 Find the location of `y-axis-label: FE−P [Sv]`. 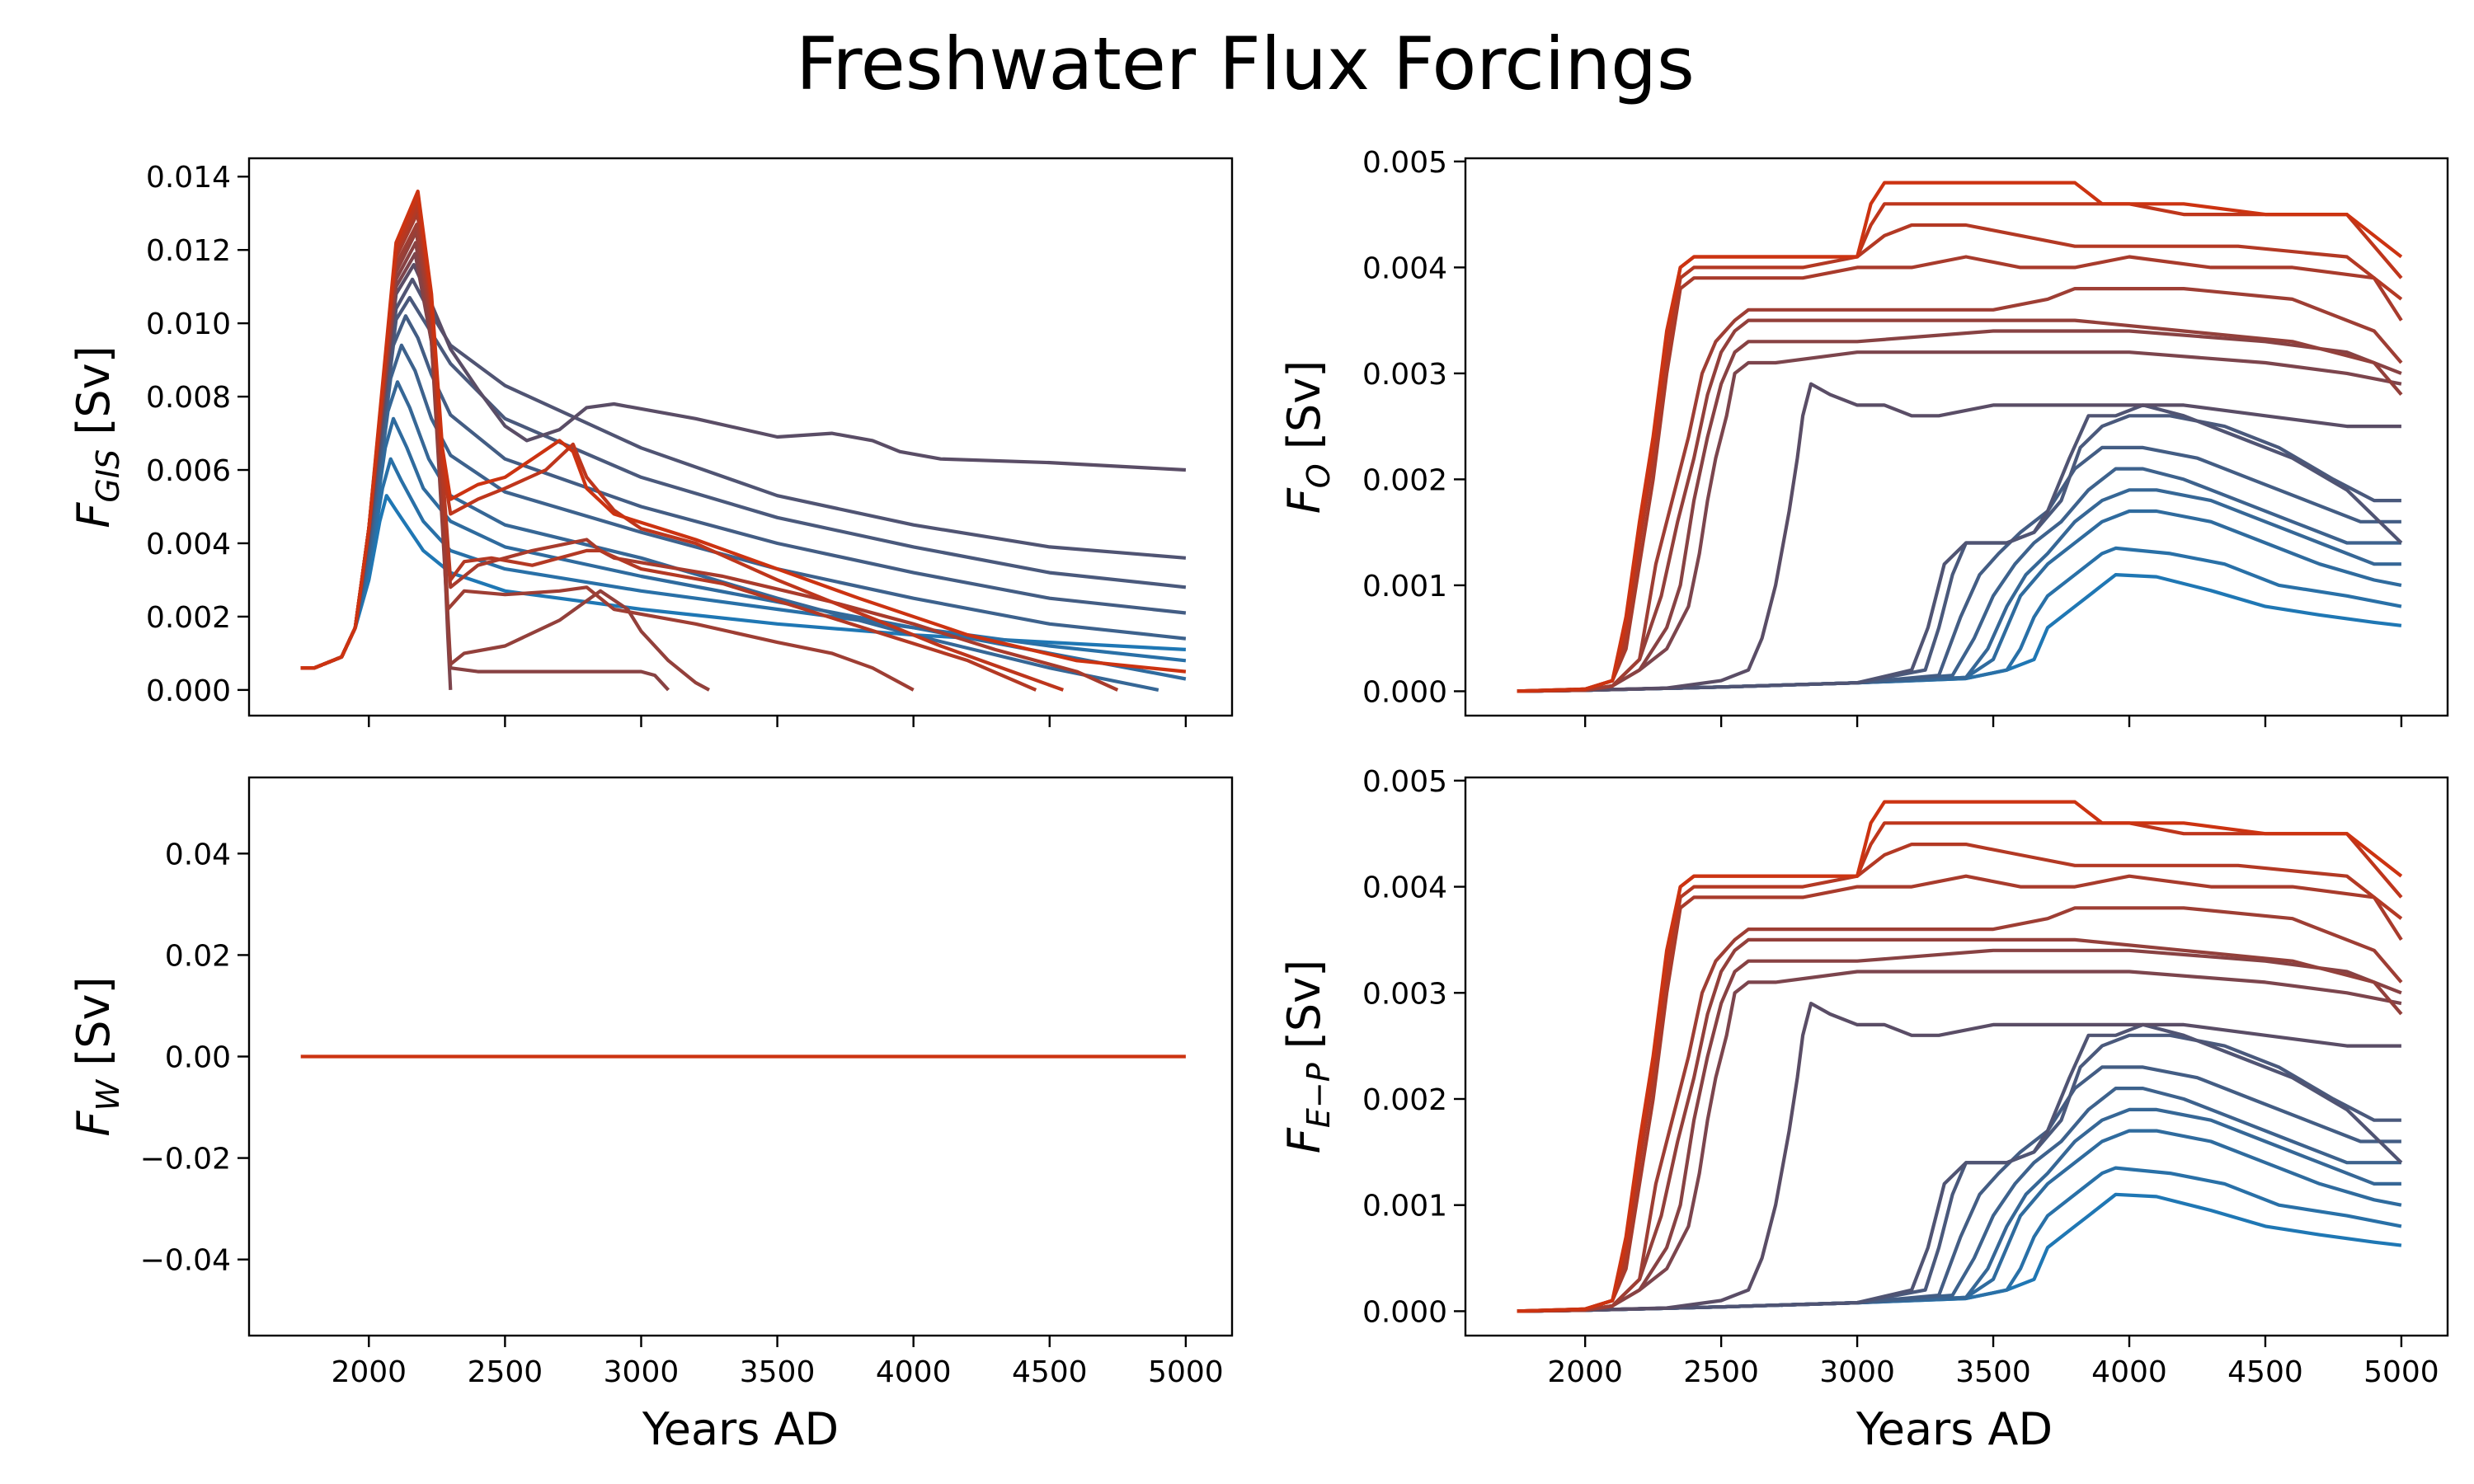

y-axis-label: FE−P [Sv] is located at coordinates (1307, 1056).